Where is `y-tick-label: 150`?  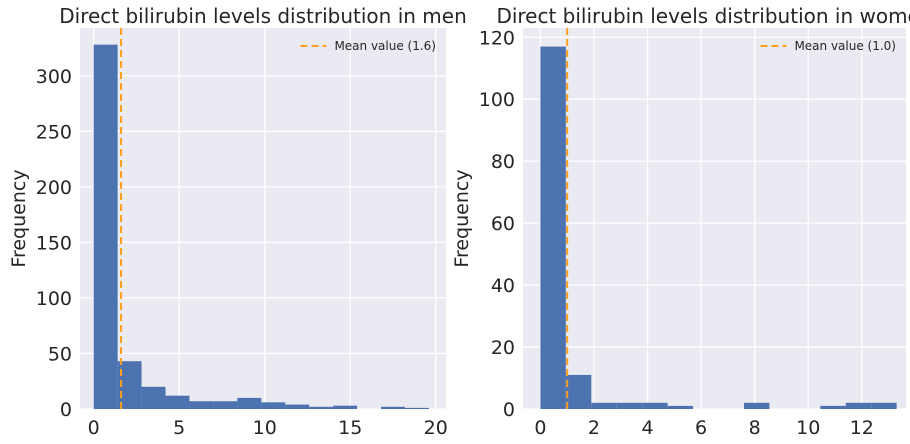
y-tick-label: 150 is located at coordinates (54, 243).